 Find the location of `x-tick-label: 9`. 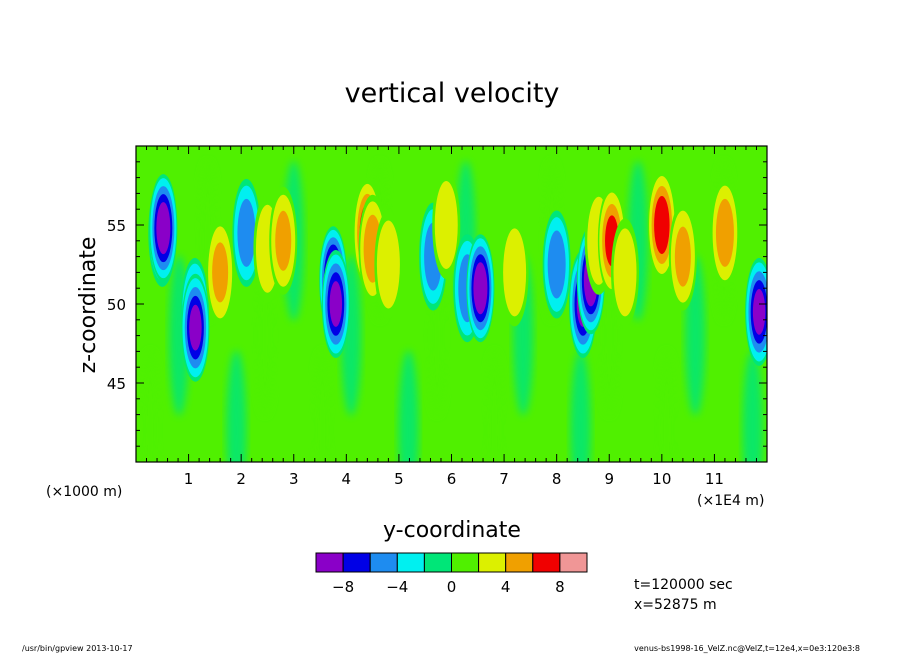

x-tick-label: 9 is located at coordinates (609, 479).